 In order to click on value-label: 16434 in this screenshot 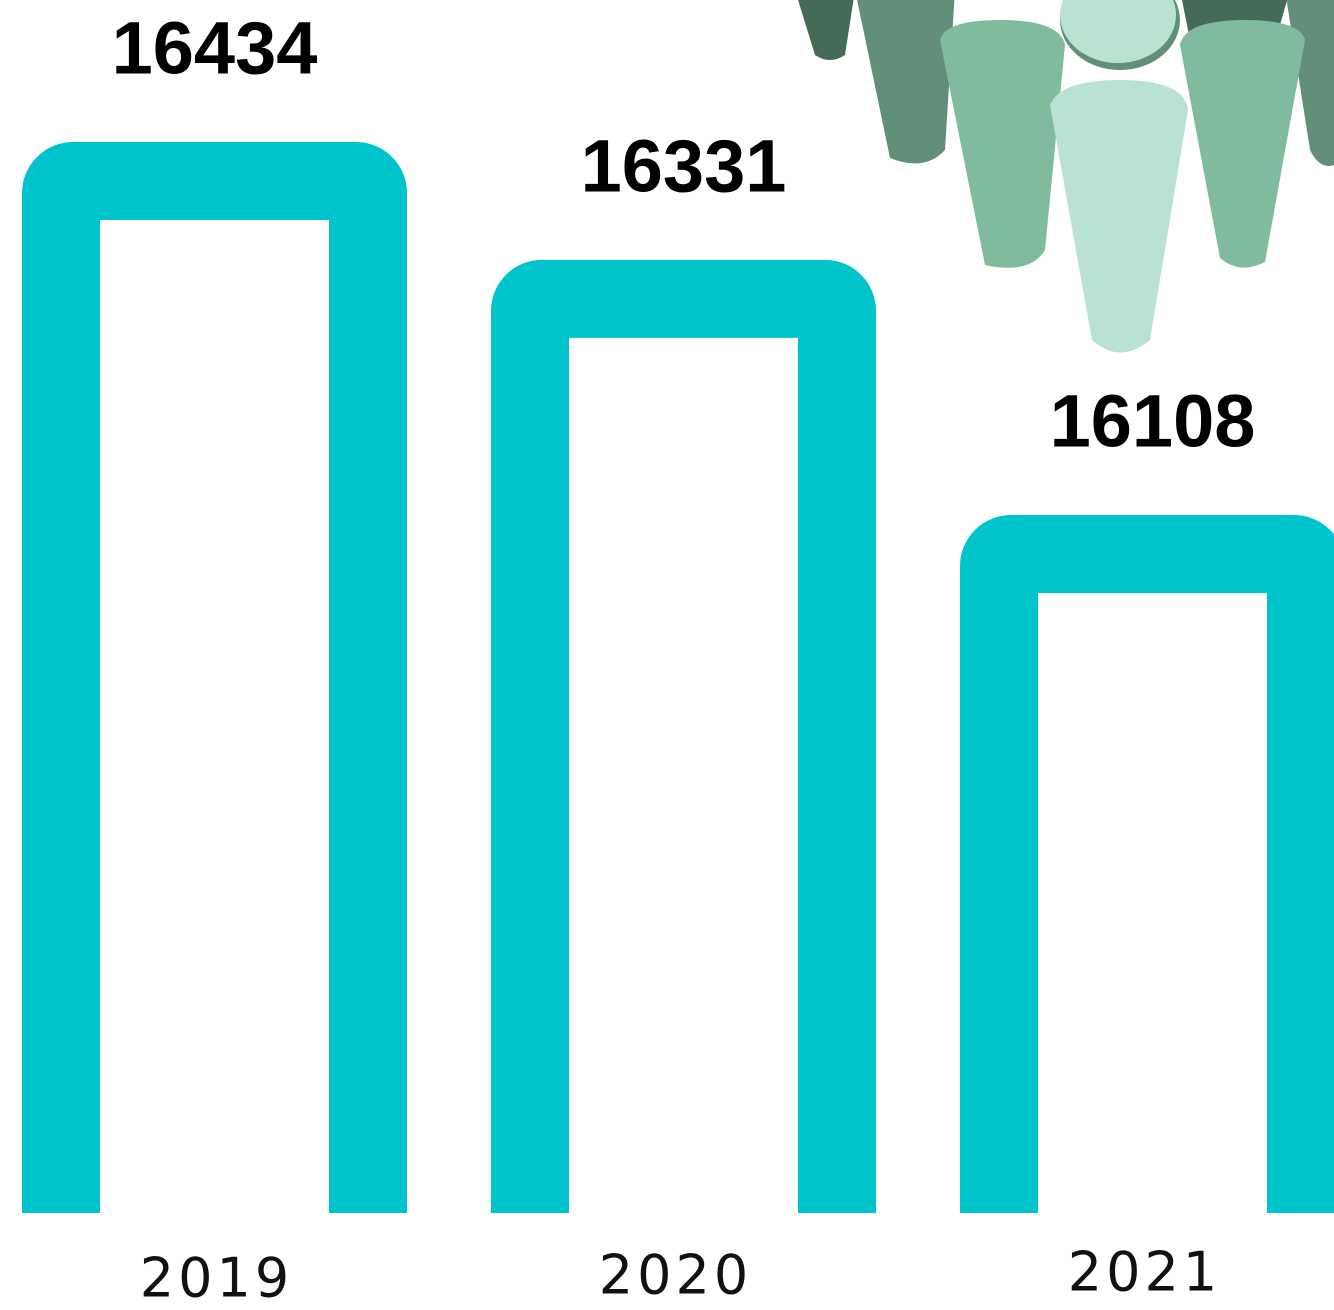, I will do `click(215, 48)`.